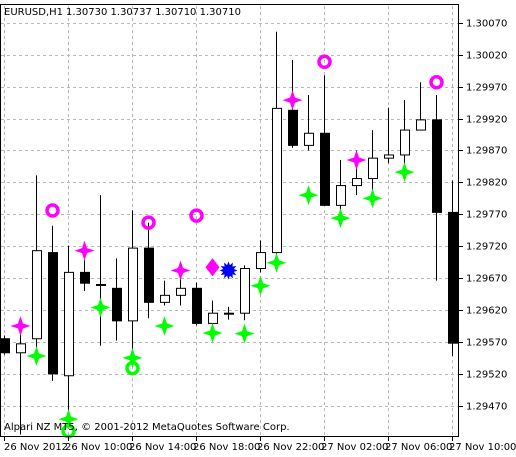 Image resolution: width=516 pixels, height=457 pixels. Describe the element at coordinates (36, 447) in the screenshot. I see `x-tick-label: 26 Nov 2012` at that location.